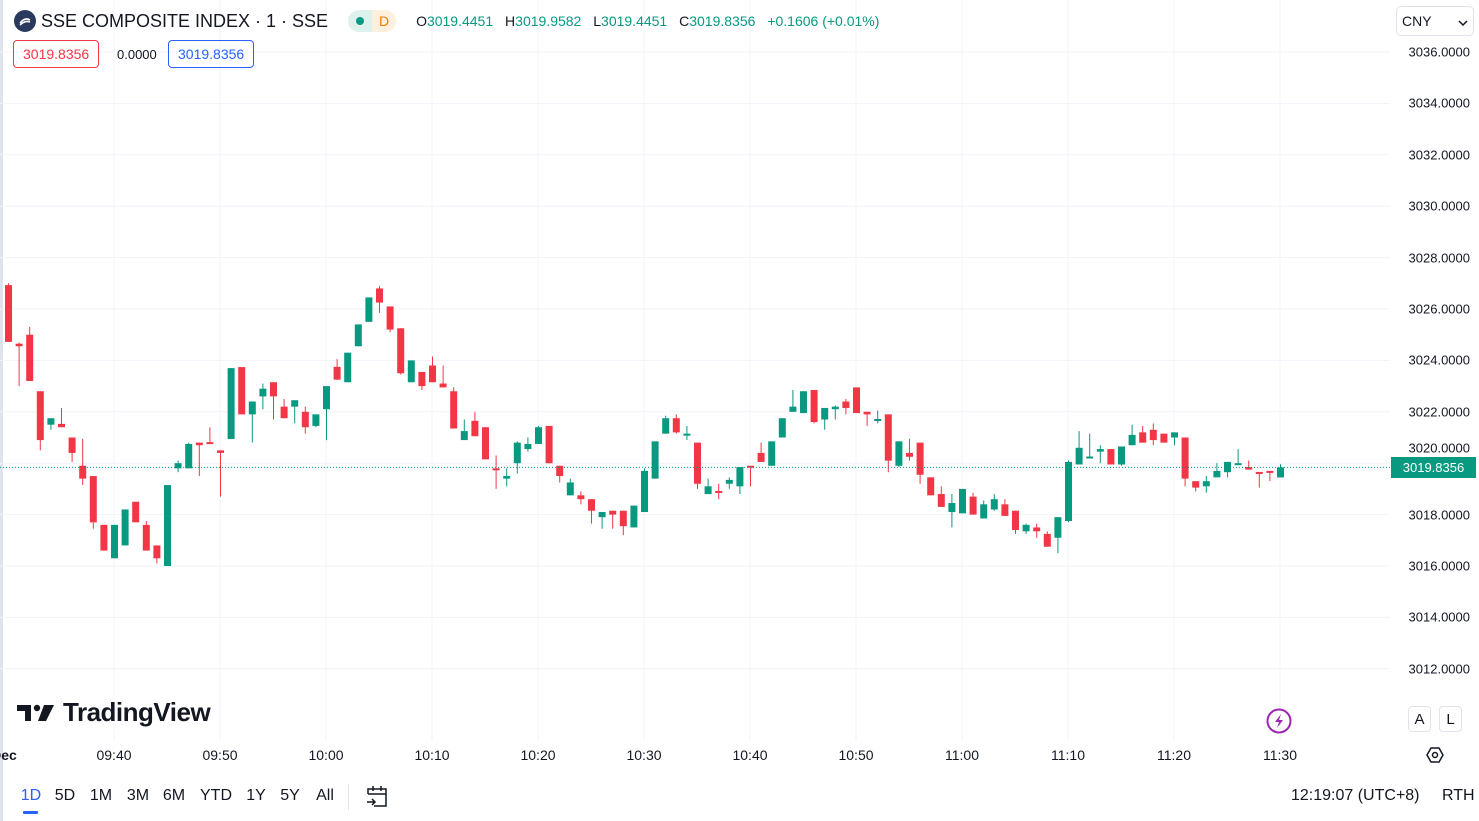  I want to click on sell-price-button: 3019.8356, so click(56, 54).